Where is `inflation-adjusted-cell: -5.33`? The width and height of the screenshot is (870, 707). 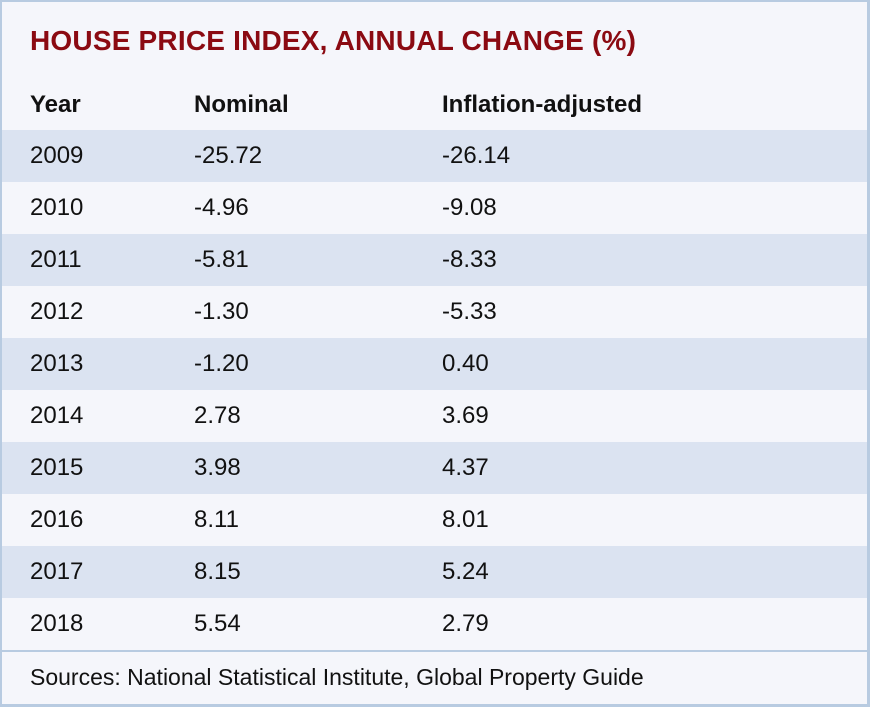 inflation-adjusted-cell: -5.33 is located at coordinates (469, 311).